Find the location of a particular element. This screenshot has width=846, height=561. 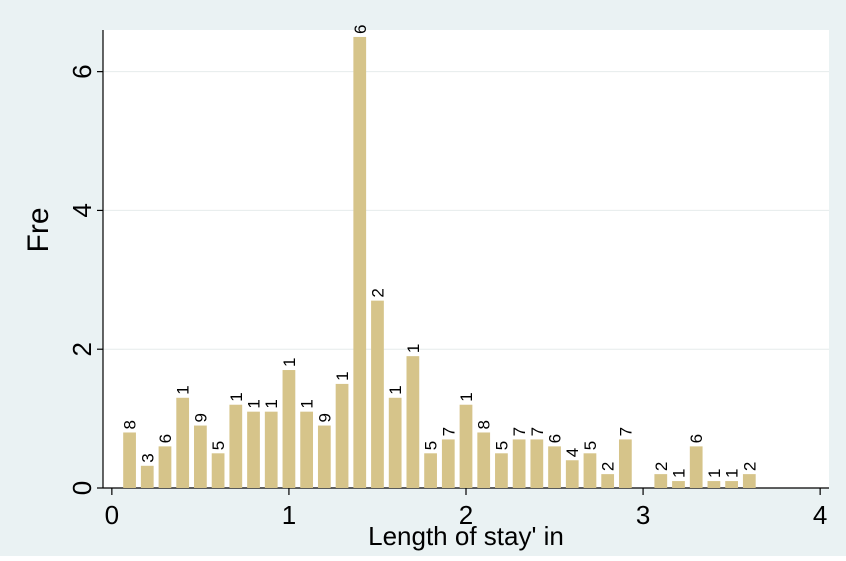

bar-label-25: 4 is located at coordinates (572, 452).